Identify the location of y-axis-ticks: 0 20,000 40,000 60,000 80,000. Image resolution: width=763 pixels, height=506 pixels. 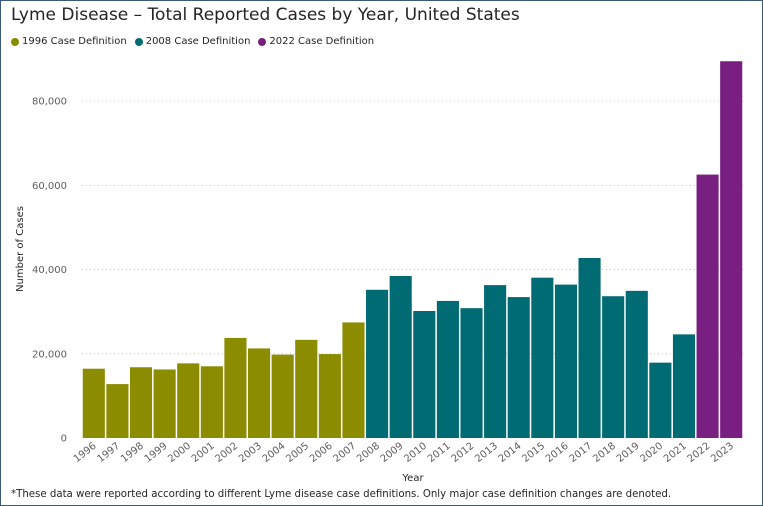
(49, 271).